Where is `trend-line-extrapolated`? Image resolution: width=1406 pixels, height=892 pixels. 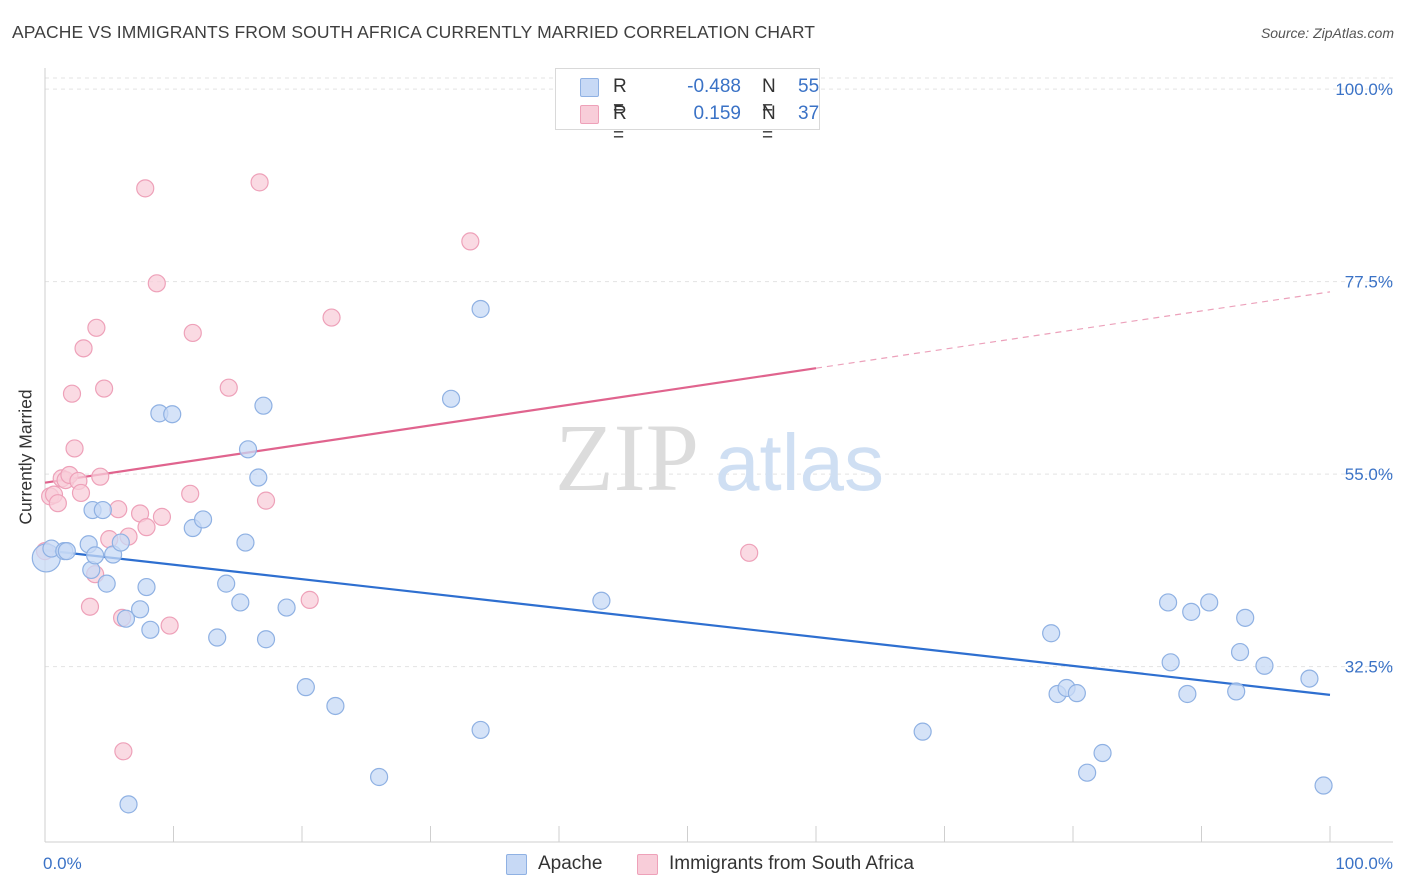 trend-line-extrapolated is located at coordinates (1073, 330).